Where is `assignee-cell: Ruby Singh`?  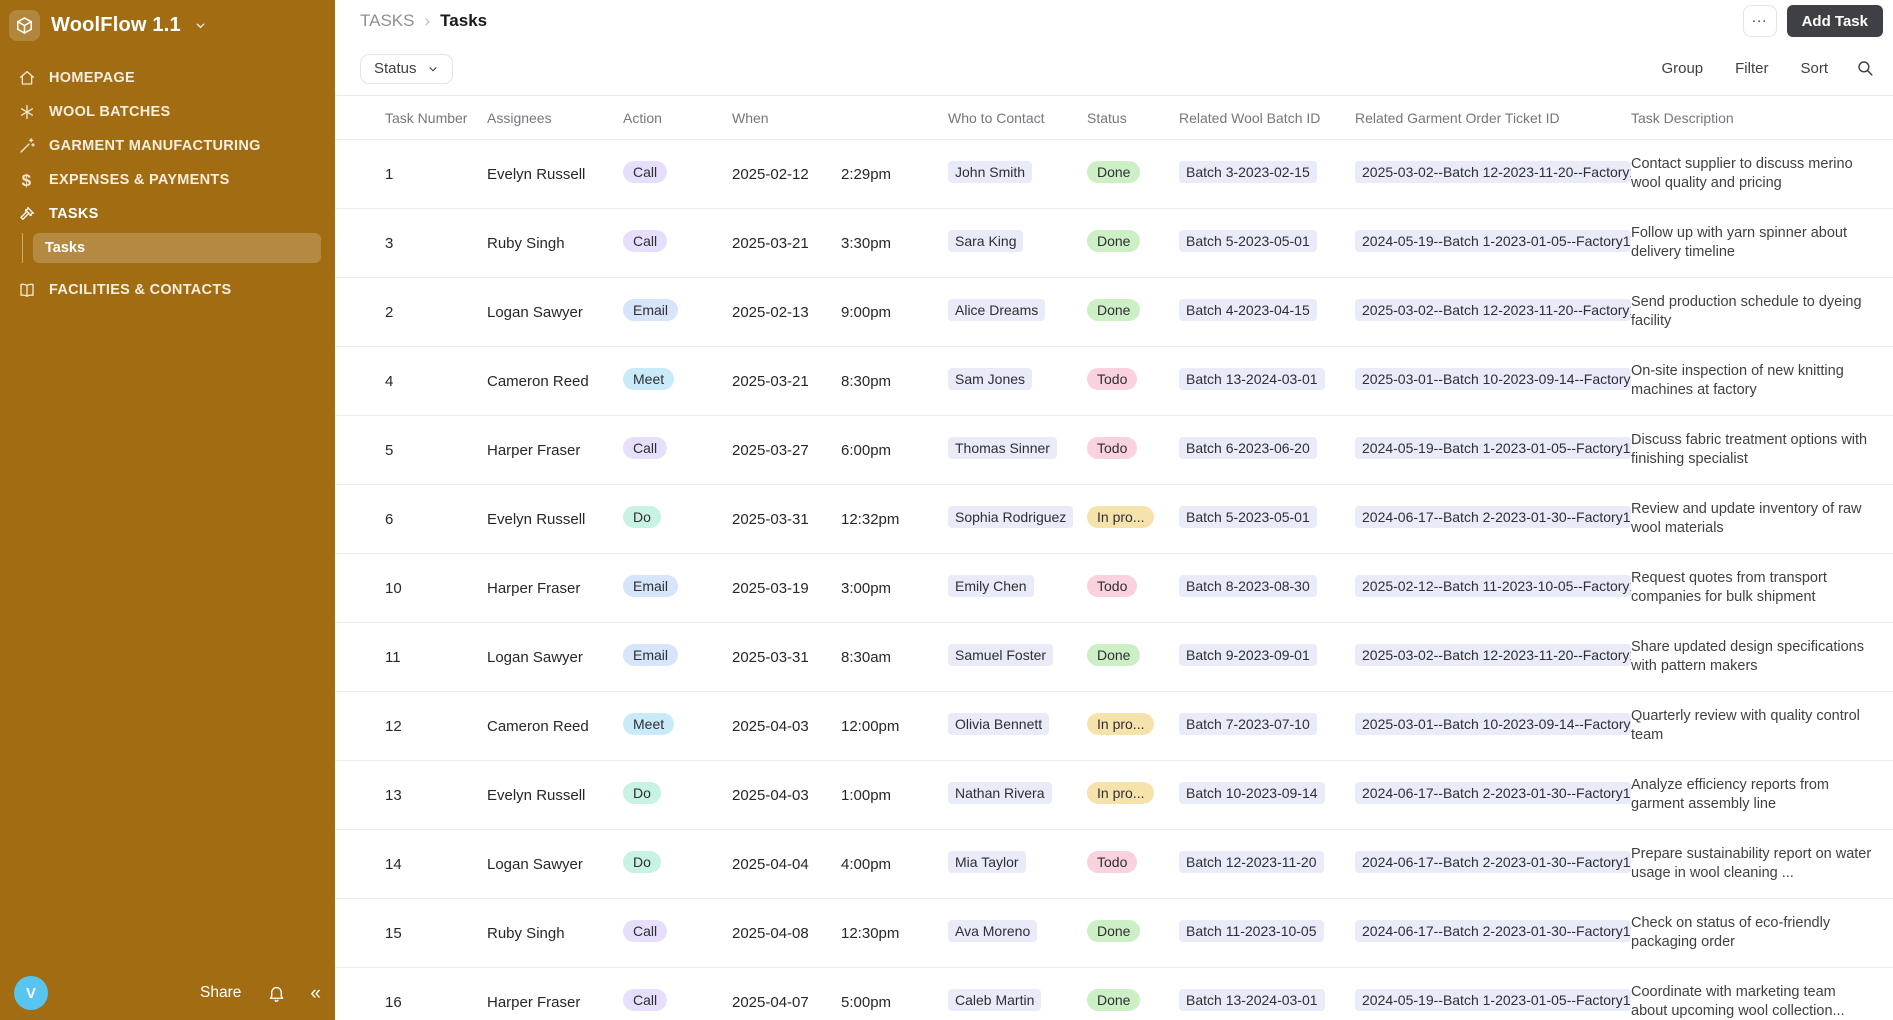
assignee-cell: Ruby Singh is located at coordinates (526, 933).